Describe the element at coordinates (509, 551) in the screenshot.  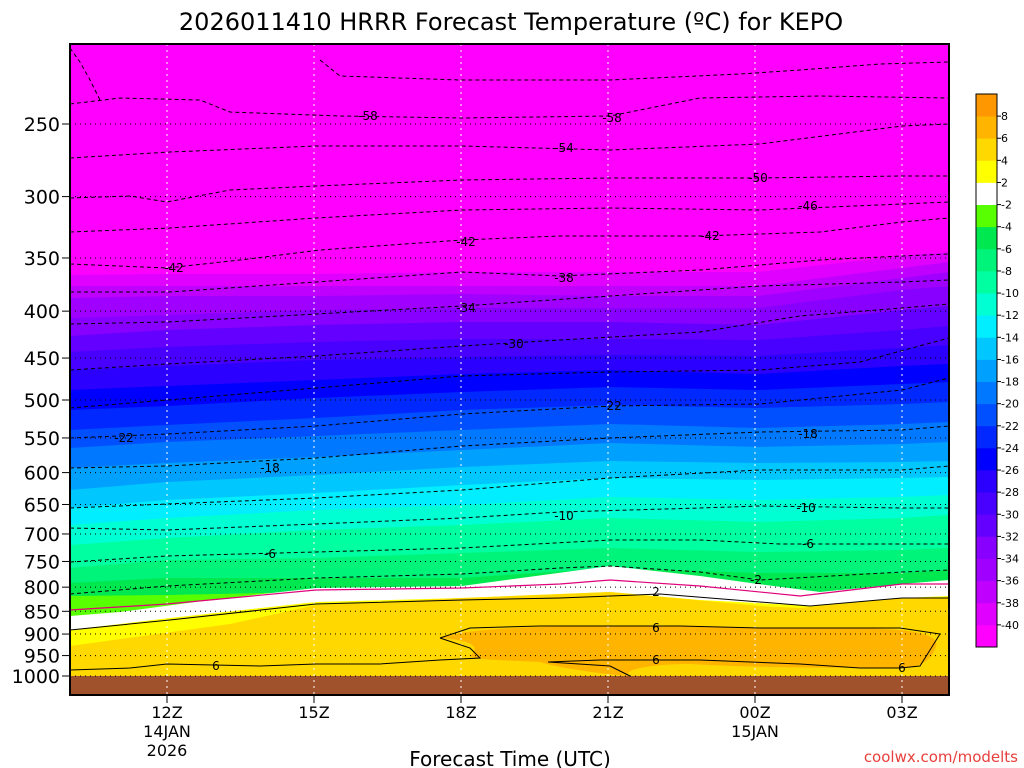
I see `contour-neg6` at that location.